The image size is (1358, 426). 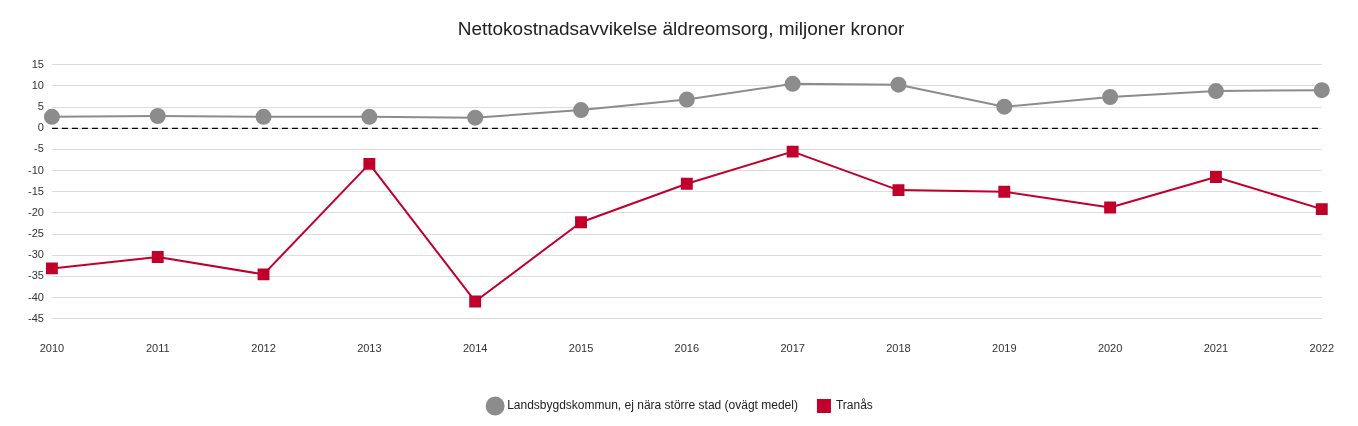 What do you see at coordinates (40, 106) in the screenshot?
I see `y-tick-label: 5` at bounding box center [40, 106].